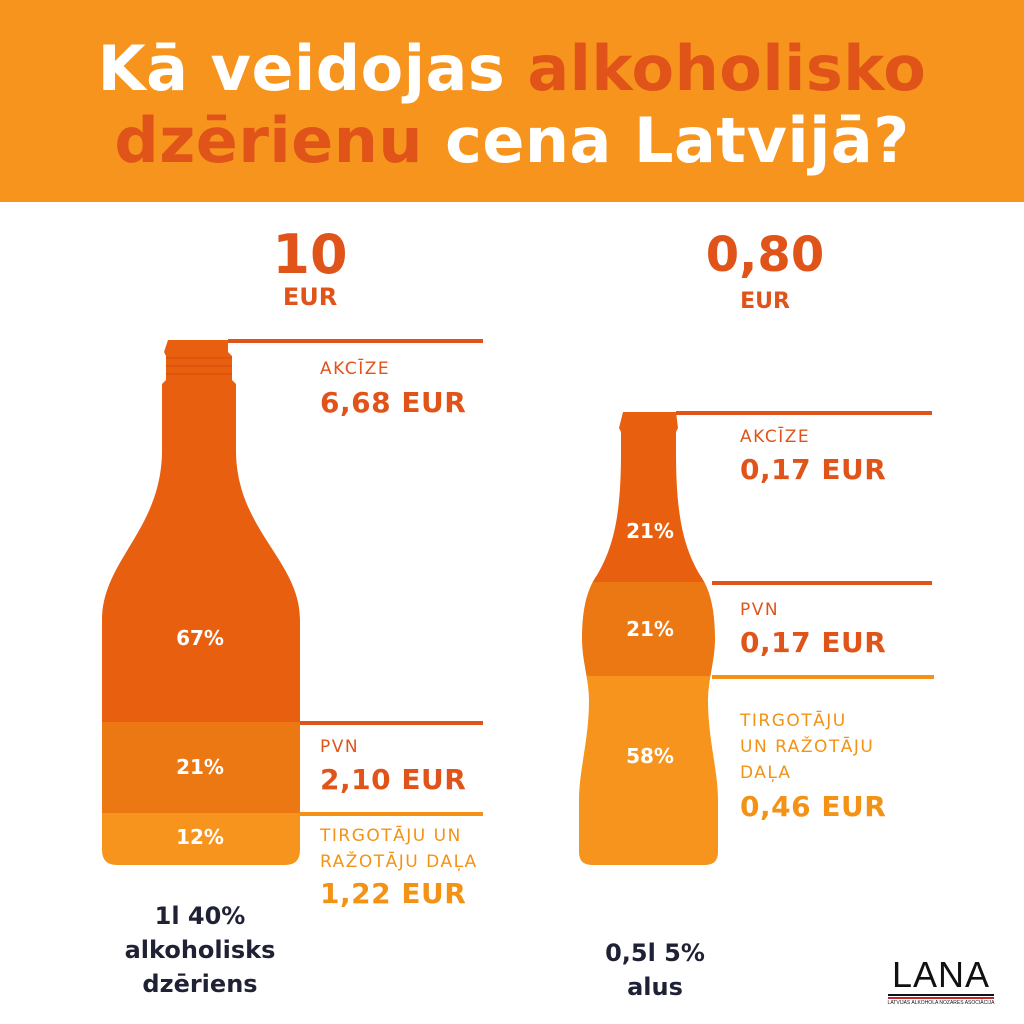 The image size is (1024, 1024). Describe the element at coordinates (391, 836) in the screenshot. I see `spirits-trade-label-line-1: TIRGOTĀJU UN` at that location.